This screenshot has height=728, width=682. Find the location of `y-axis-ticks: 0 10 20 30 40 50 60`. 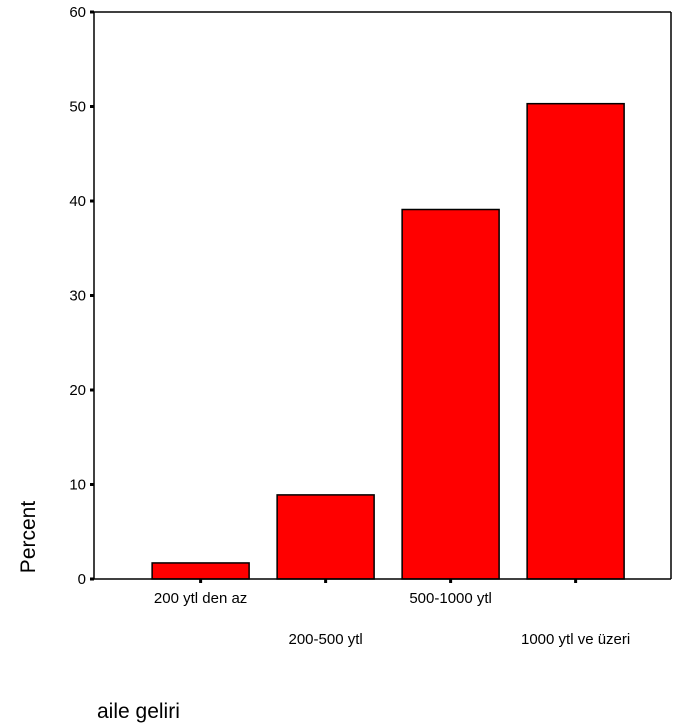

y-axis-ticks: 0 10 20 30 40 50 60 is located at coordinates (81, 296).